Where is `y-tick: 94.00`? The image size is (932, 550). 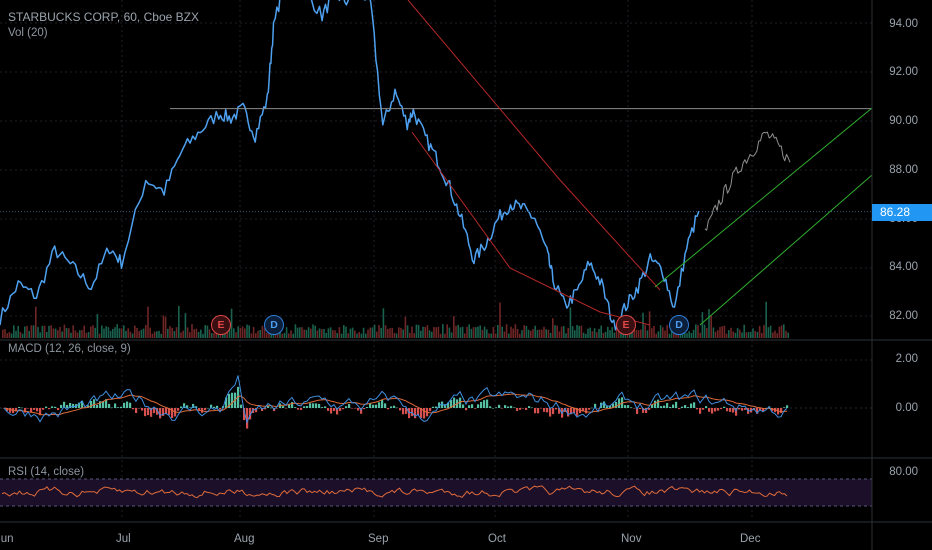
y-tick: 94.00 is located at coordinates (903, 24).